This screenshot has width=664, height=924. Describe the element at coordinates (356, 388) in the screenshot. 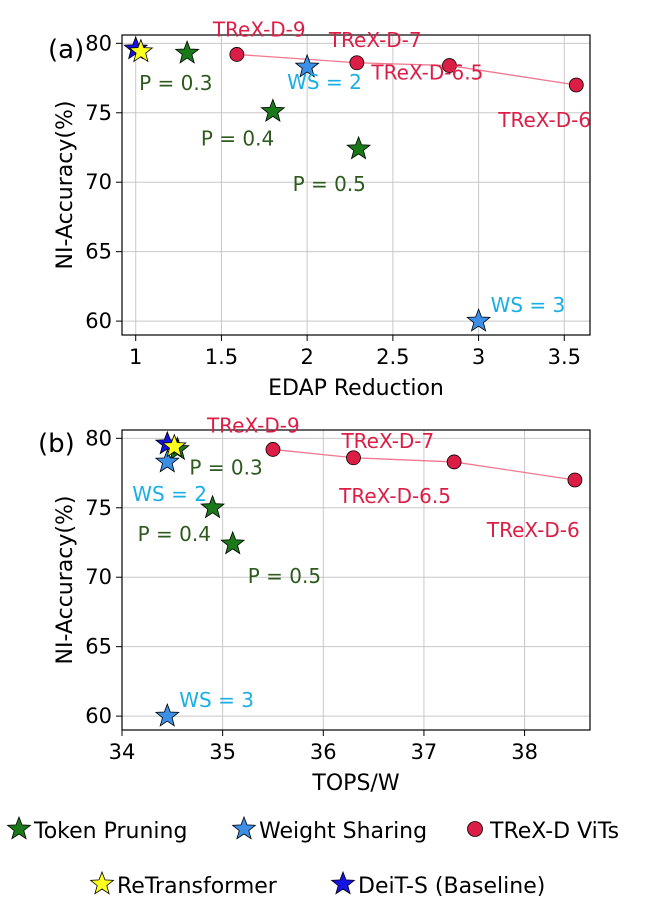

I see `x-axis-title: EDAP Reduction` at that location.